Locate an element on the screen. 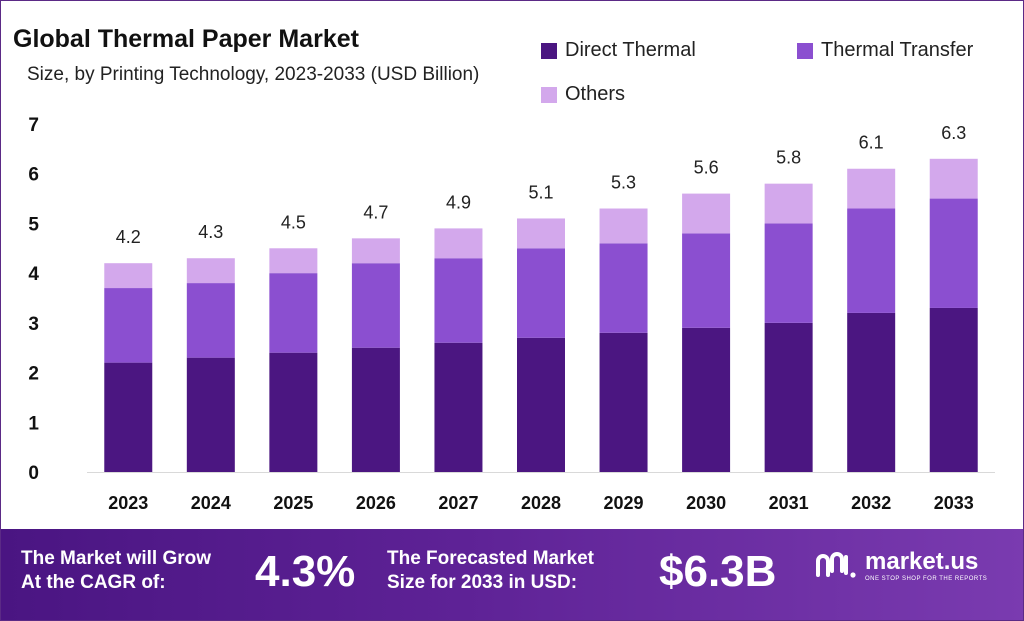  bar-total-label: 4.7 is located at coordinates (375, 212).